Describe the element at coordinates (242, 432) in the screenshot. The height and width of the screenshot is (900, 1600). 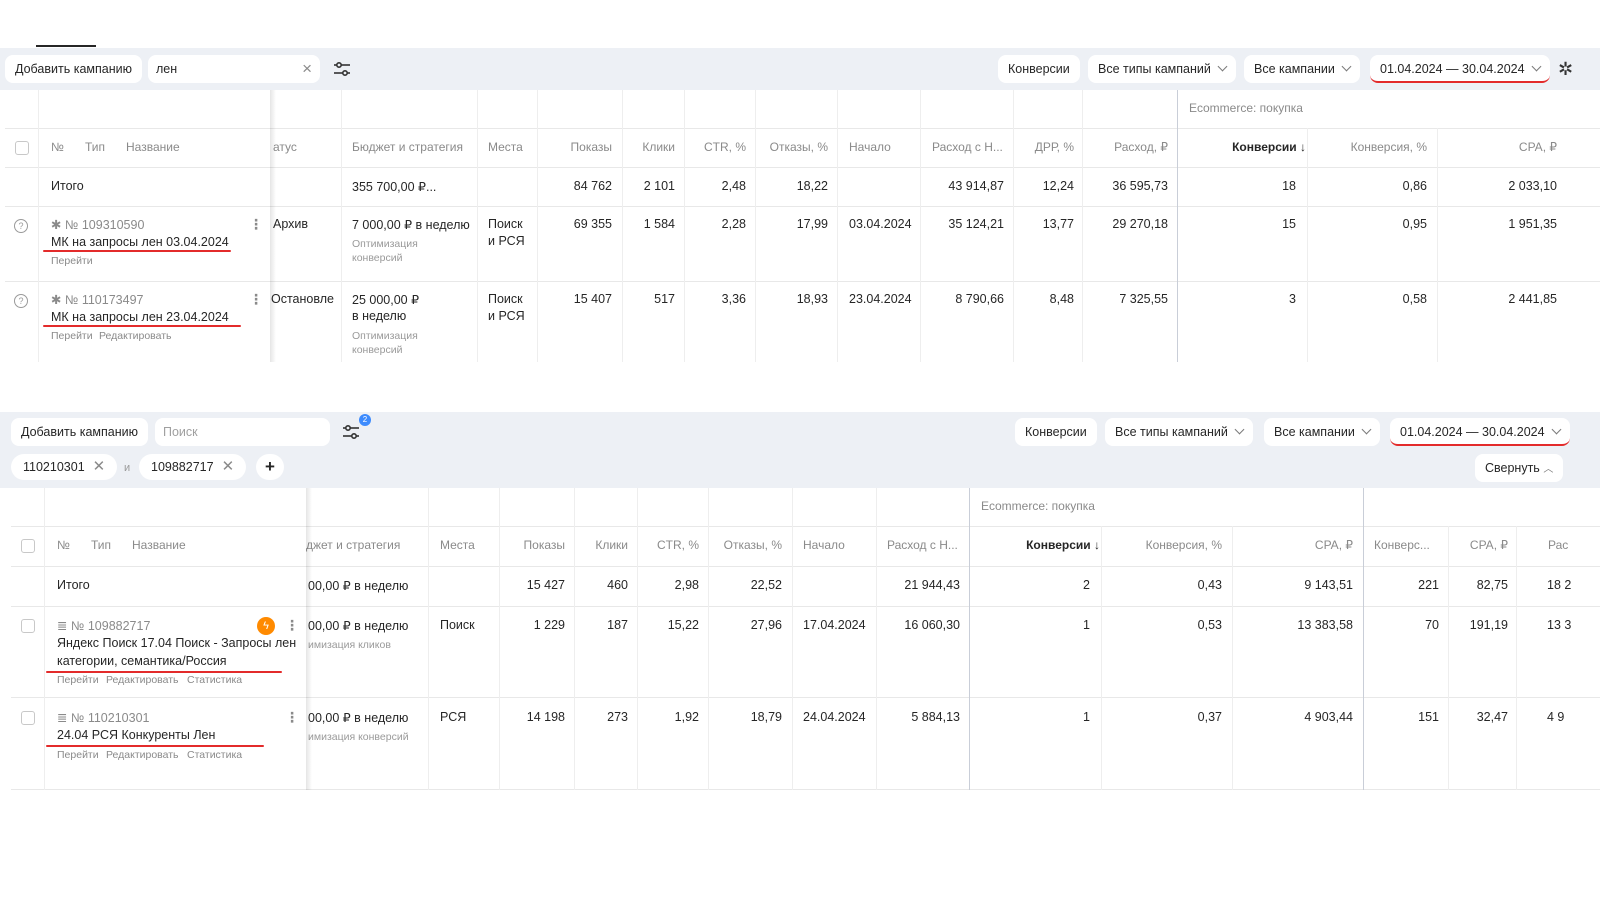
I see `search-input: Поиск` at that location.